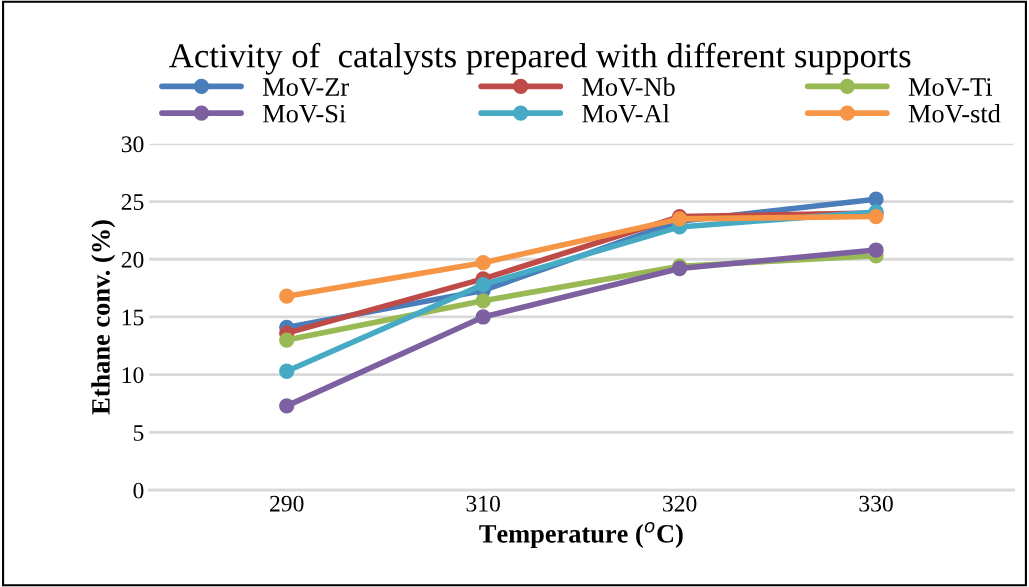 This screenshot has width=1029, height=587. I want to click on y-tick-label: 5, so click(138, 433).